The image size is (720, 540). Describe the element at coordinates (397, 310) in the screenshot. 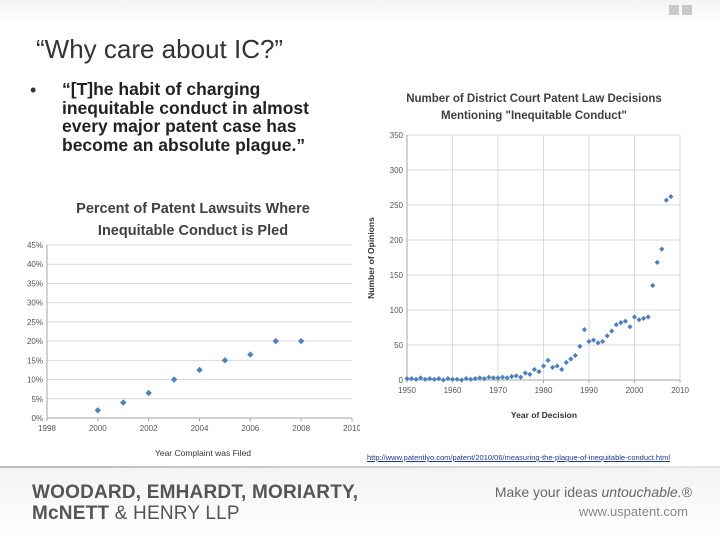

I see `chart2-y-tick-label-2: 100` at that location.